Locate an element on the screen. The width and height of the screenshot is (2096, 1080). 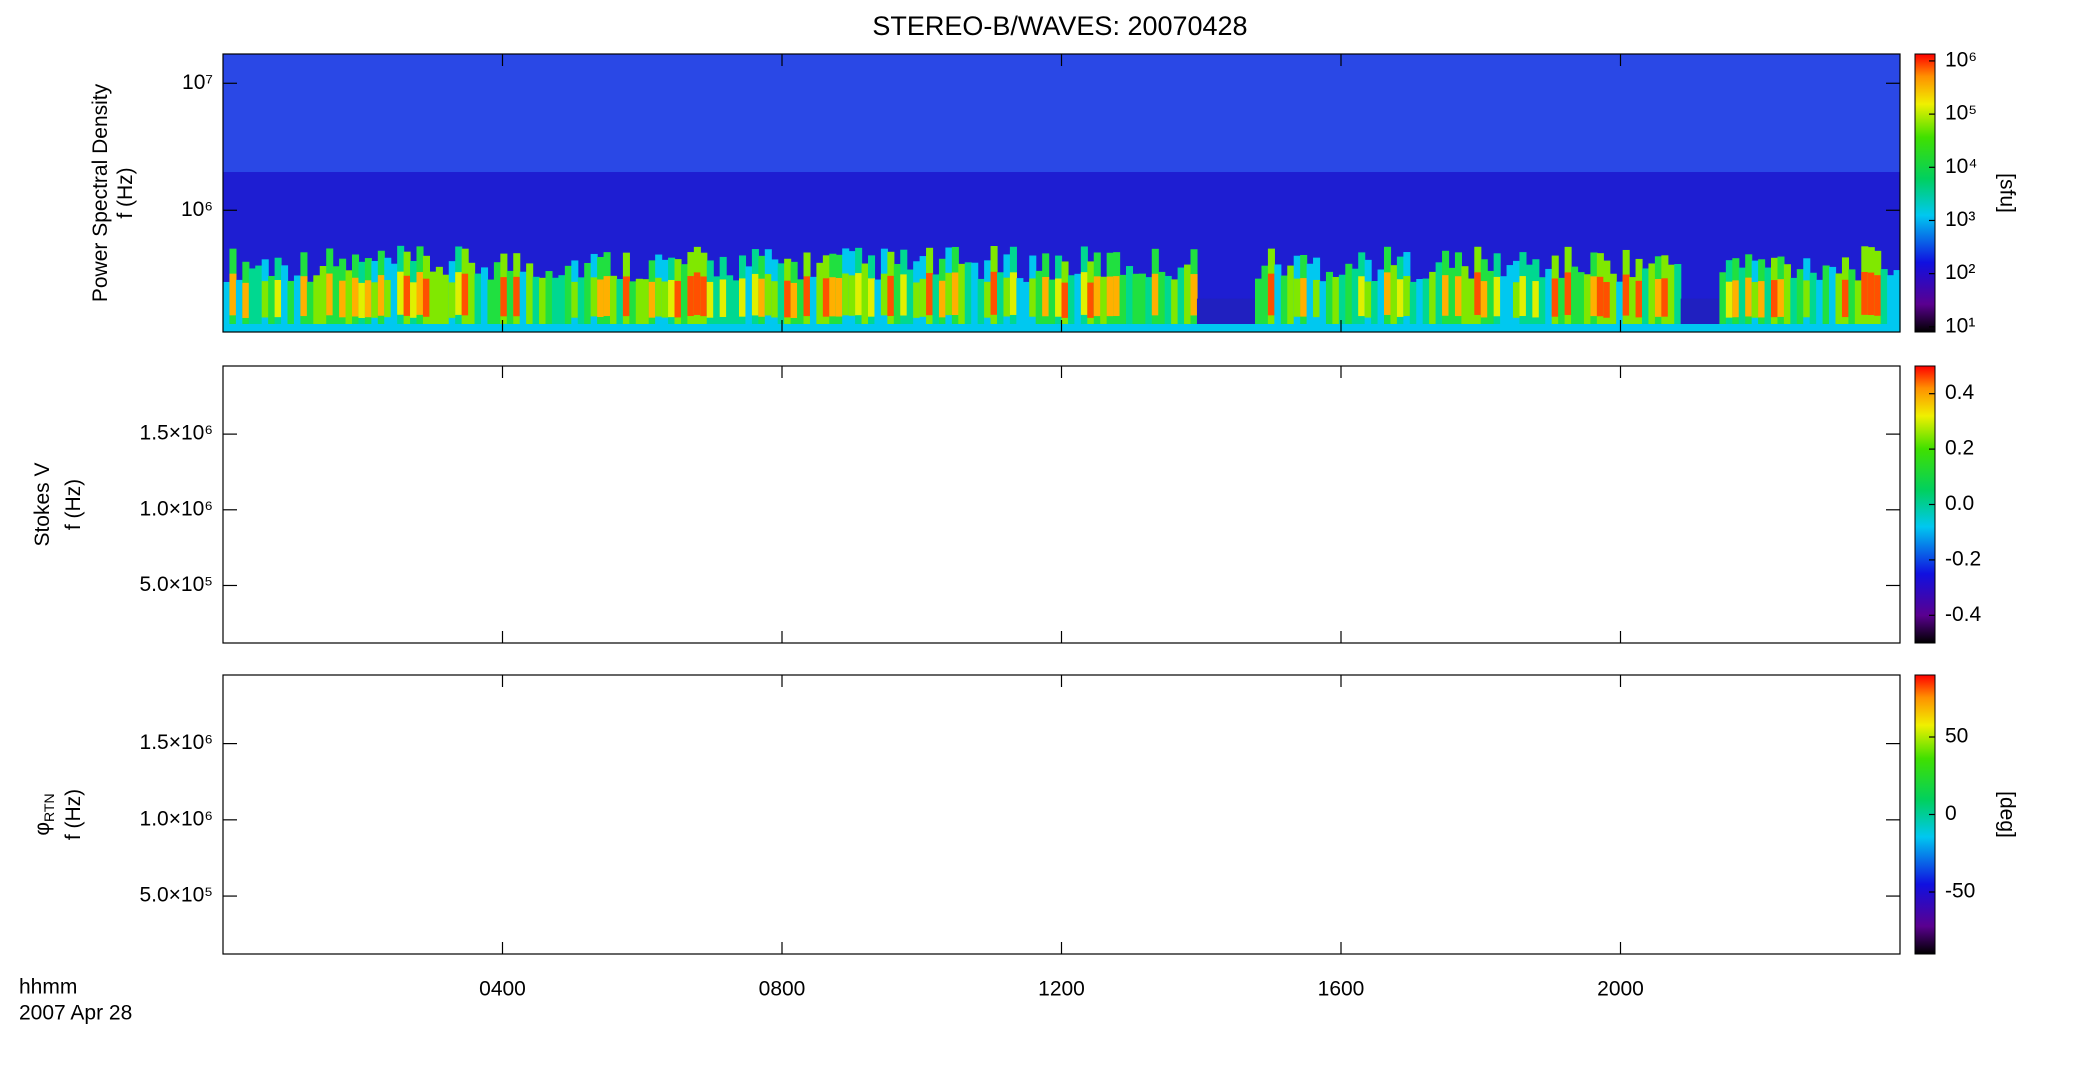
colorbar-tick-label: 50 is located at coordinates (1956, 736).